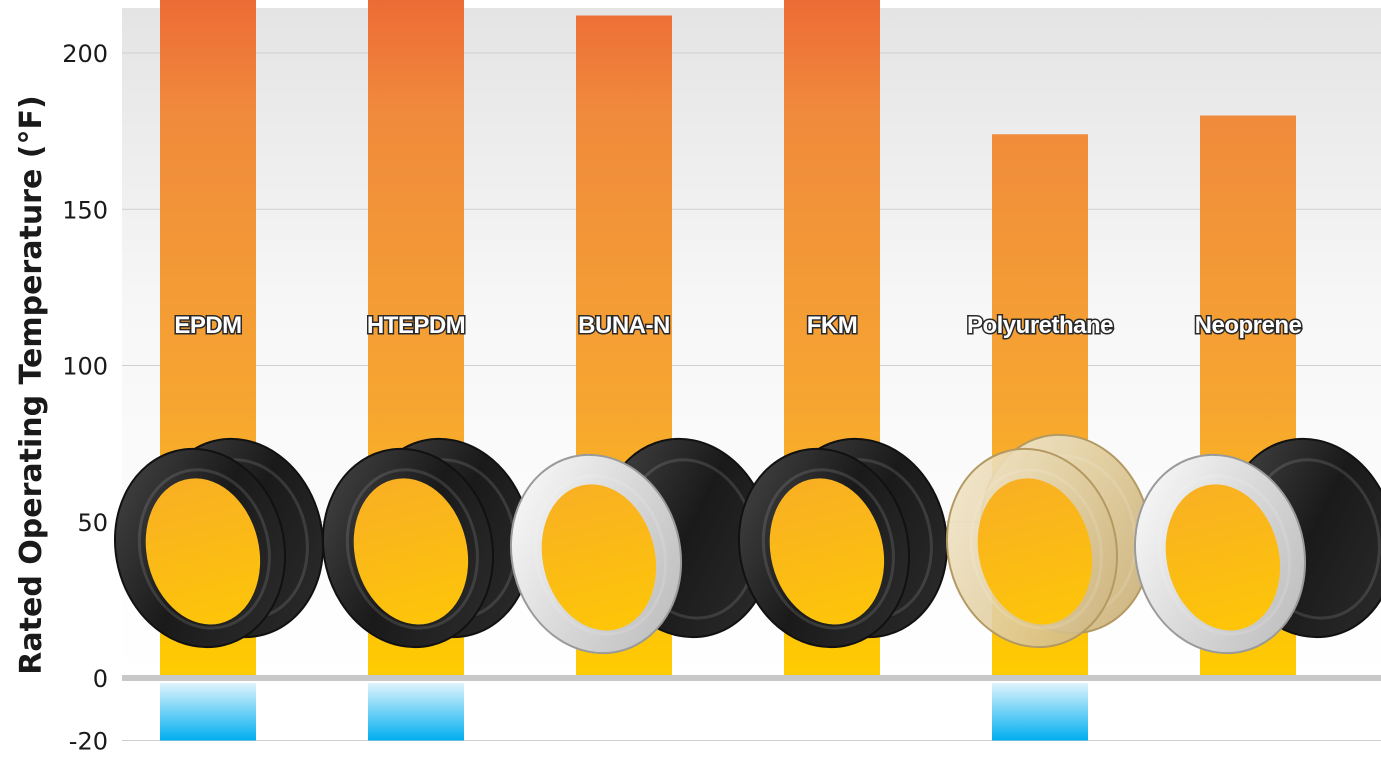 This screenshot has height=765, width=1381. I want to click on category-label-htepdm: HTEPDM, so click(416, 325).